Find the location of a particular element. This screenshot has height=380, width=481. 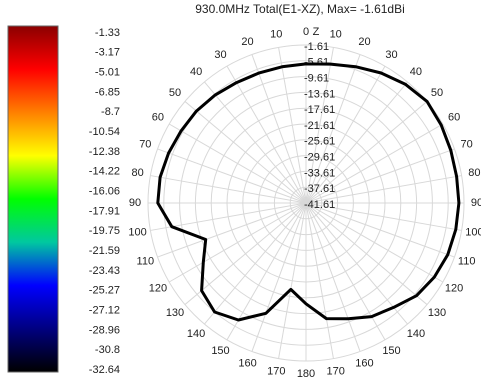

r-tick-label: -25.61 is located at coordinates (319, 142).